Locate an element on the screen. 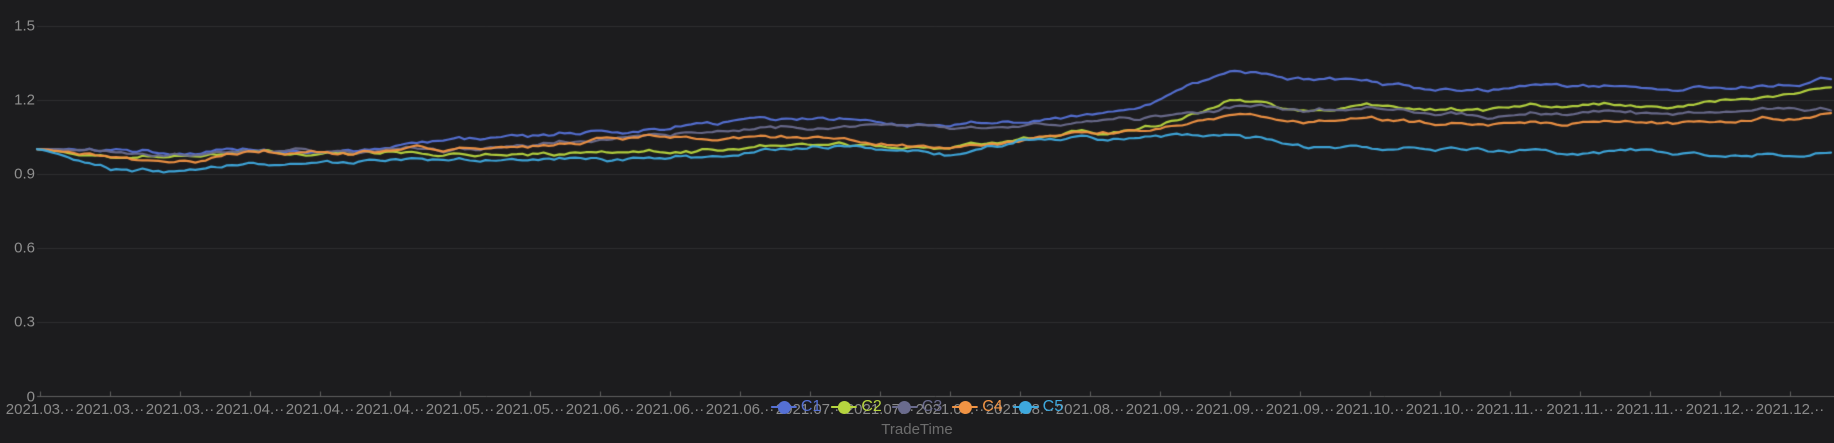  legend-item-label: C5 is located at coordinates (1053, 406).